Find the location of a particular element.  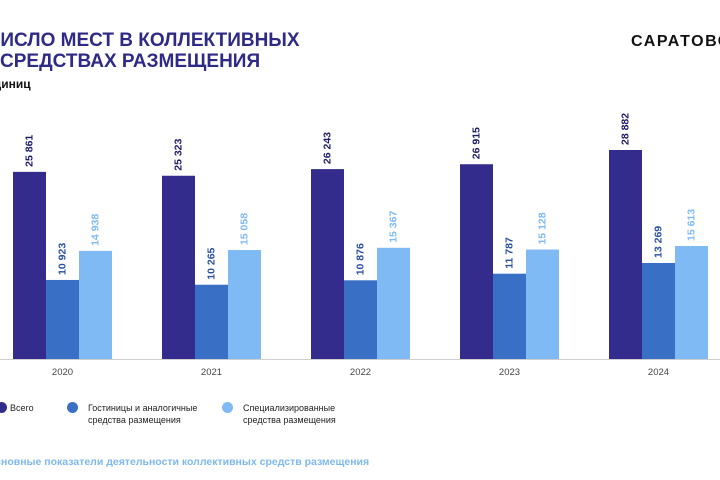

data-label-2024-series-0: 28 882 is located at coordinates (626, 129).